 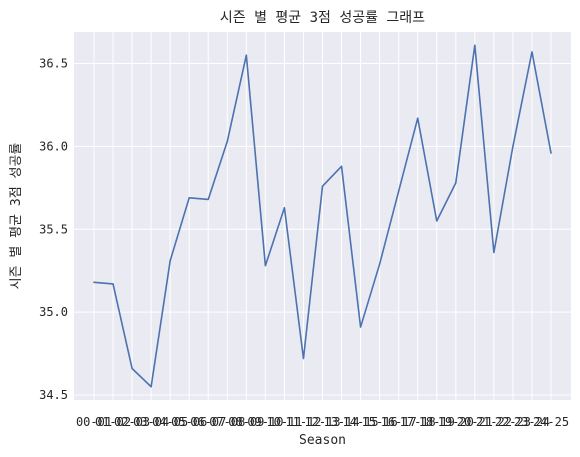 I want to click on x-tick-label: 01-02, so click(x=113, y=422).